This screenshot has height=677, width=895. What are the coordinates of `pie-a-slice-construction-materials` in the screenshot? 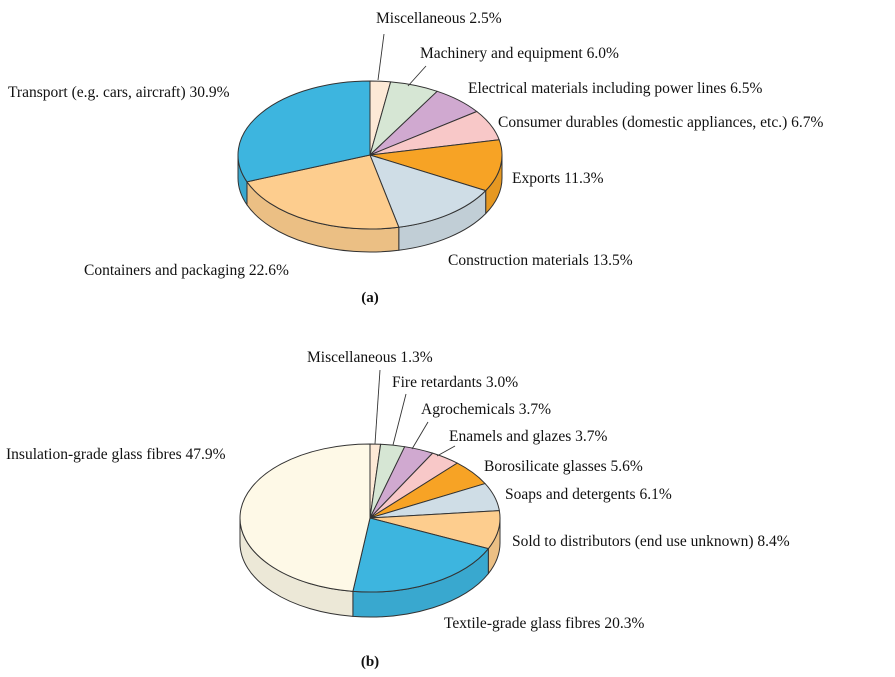 It's located at (428, 191).